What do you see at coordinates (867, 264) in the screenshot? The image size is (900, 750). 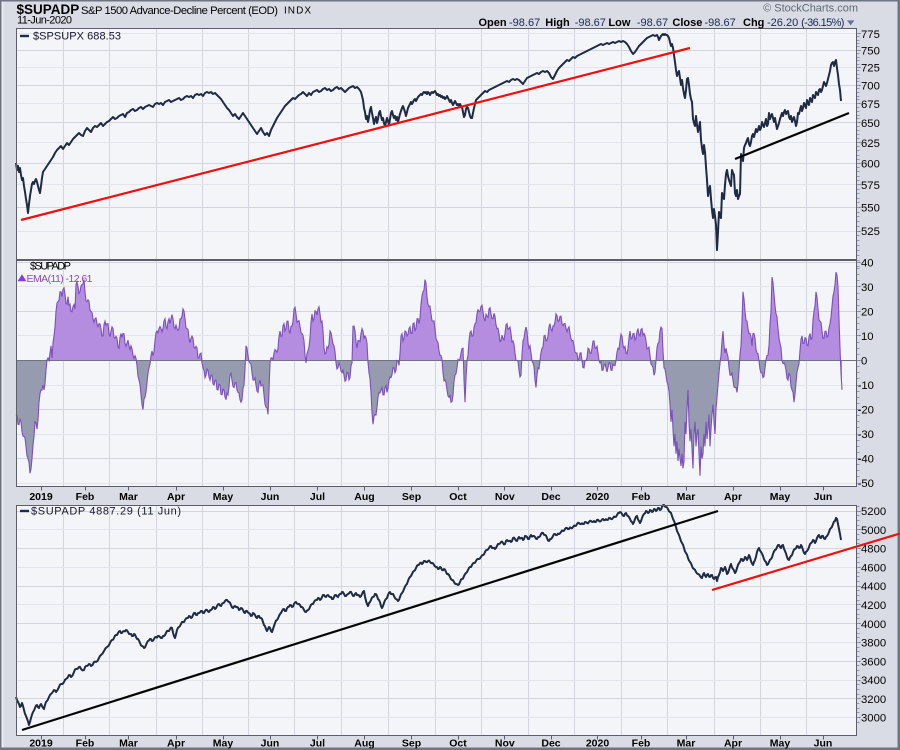 I see `svg-text: 40` at bounding box center [867, 264].